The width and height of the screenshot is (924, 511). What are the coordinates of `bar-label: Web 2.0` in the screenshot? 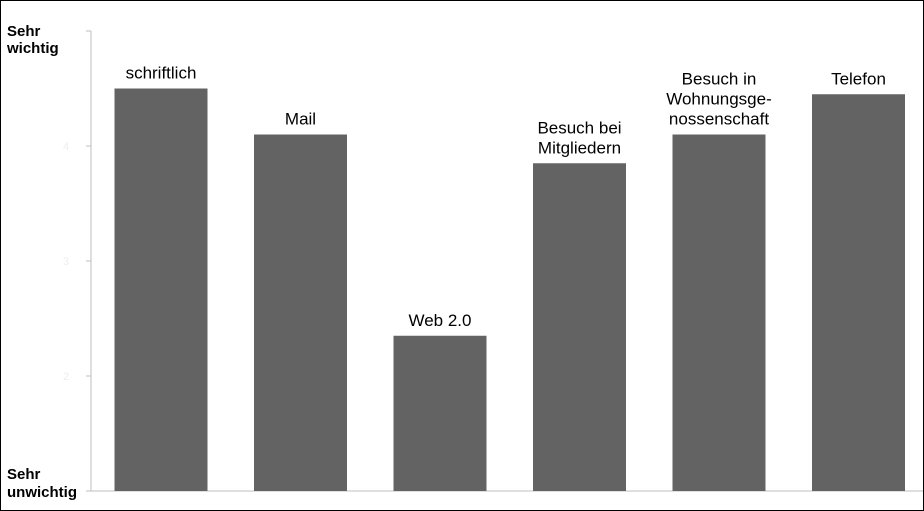 It's located at (439, 320).